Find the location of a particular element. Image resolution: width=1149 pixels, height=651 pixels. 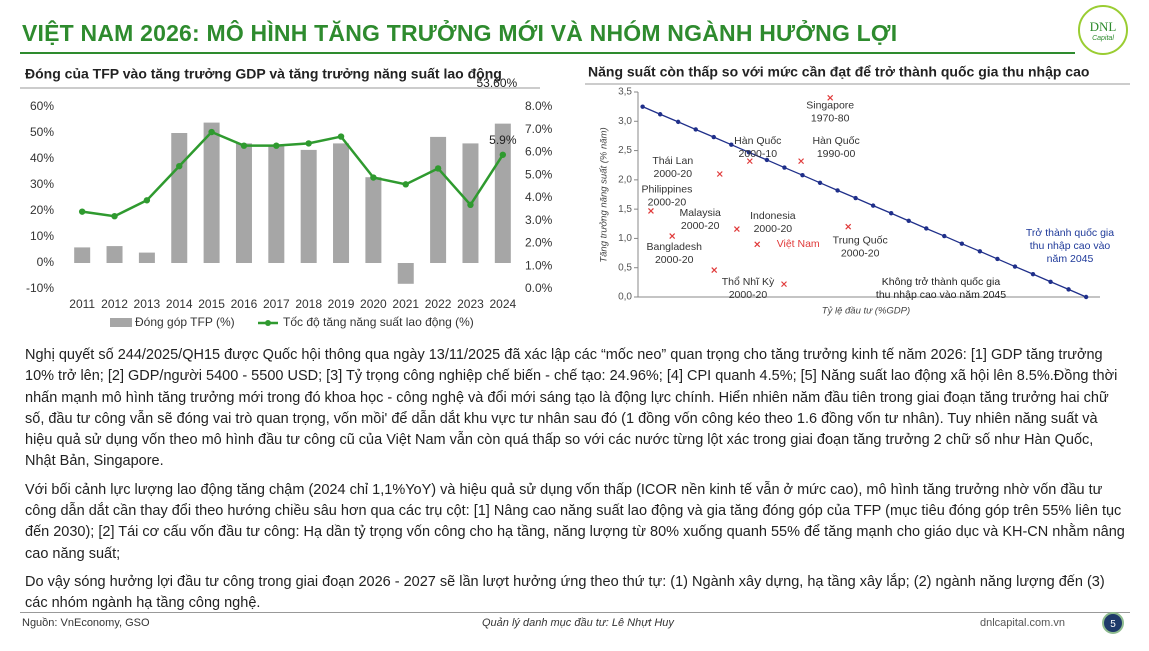

y-tick-label: 3,5 is located at coordinates (625, 92).